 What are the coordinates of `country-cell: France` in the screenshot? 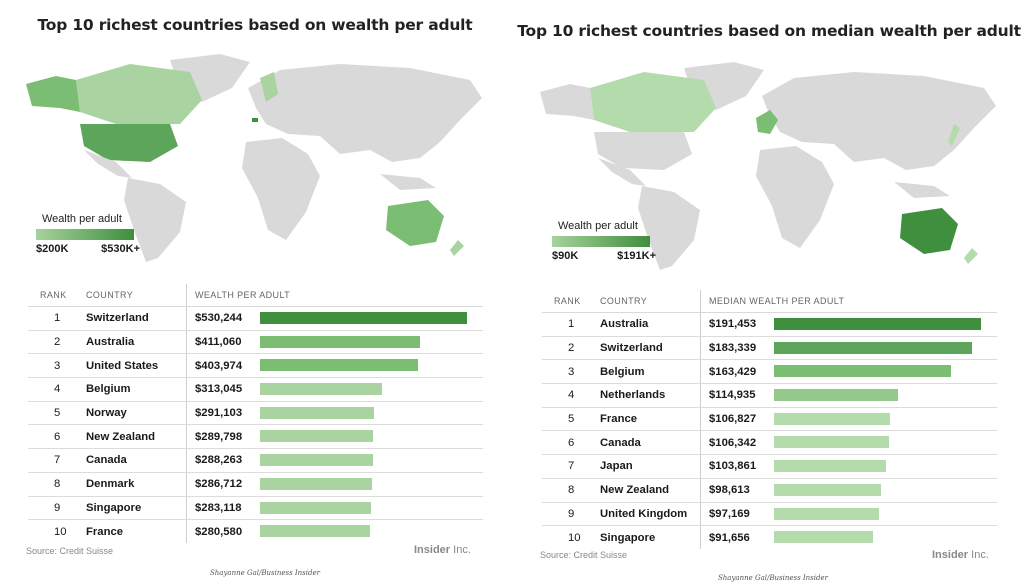 It's located at (619, 419).